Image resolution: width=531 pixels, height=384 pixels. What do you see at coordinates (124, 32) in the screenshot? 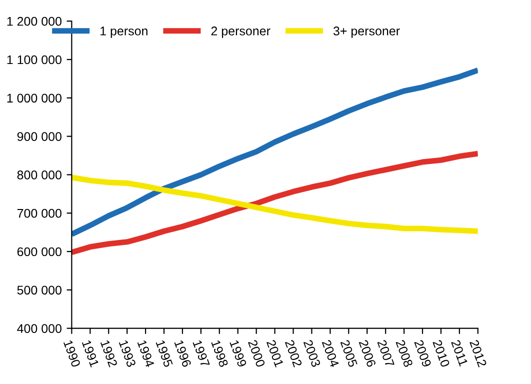
I see `legend-label: 1 person` at bounding box center [124, 32].